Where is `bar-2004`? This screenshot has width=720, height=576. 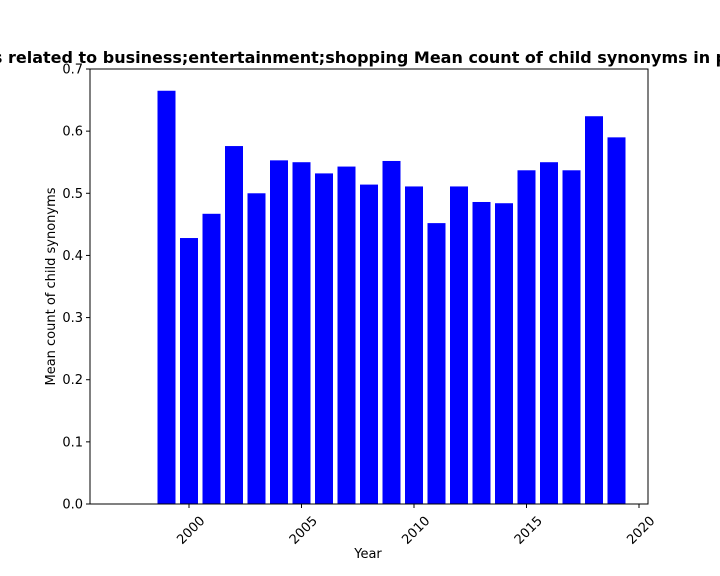
bar-2004 is located at coordinates (279, 332).